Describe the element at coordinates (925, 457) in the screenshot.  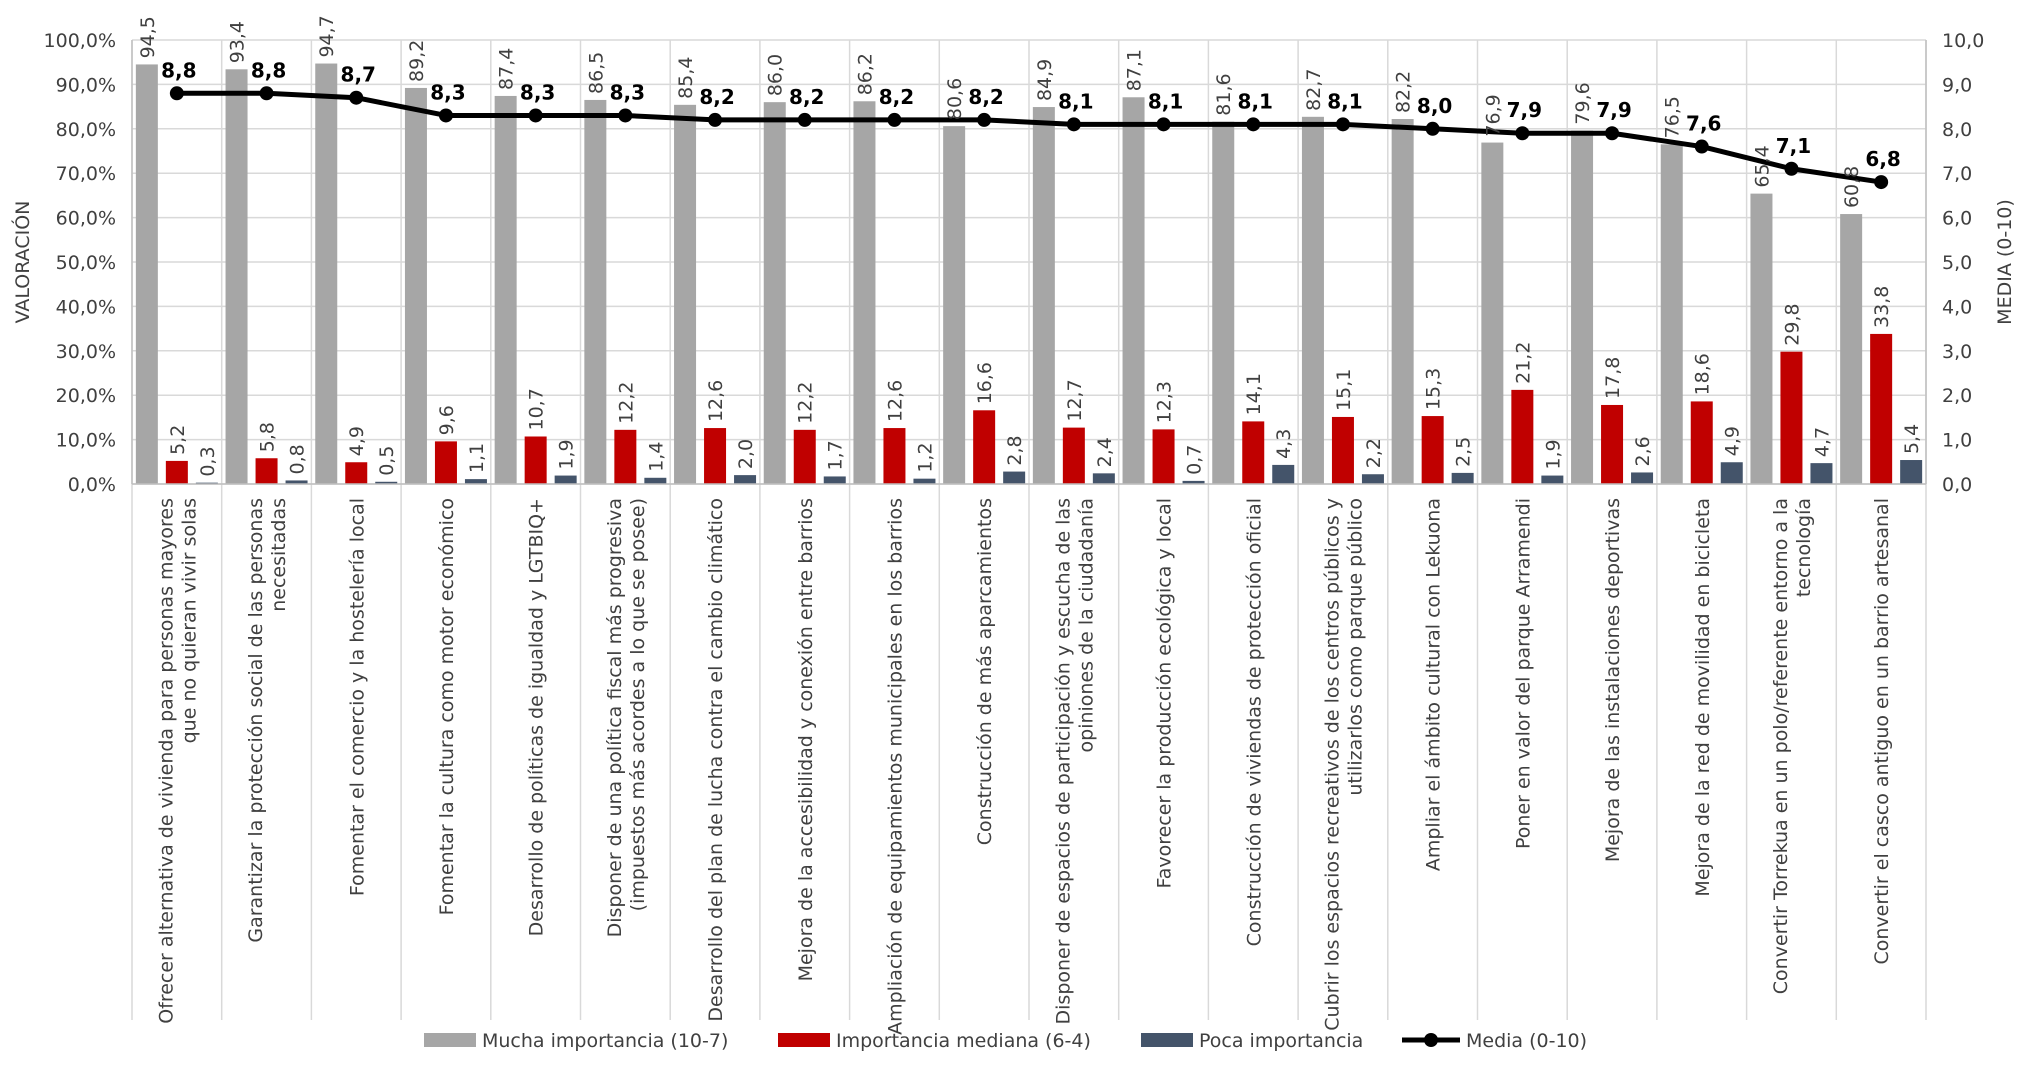
I see `data-label-poca: 1,2` at that location.